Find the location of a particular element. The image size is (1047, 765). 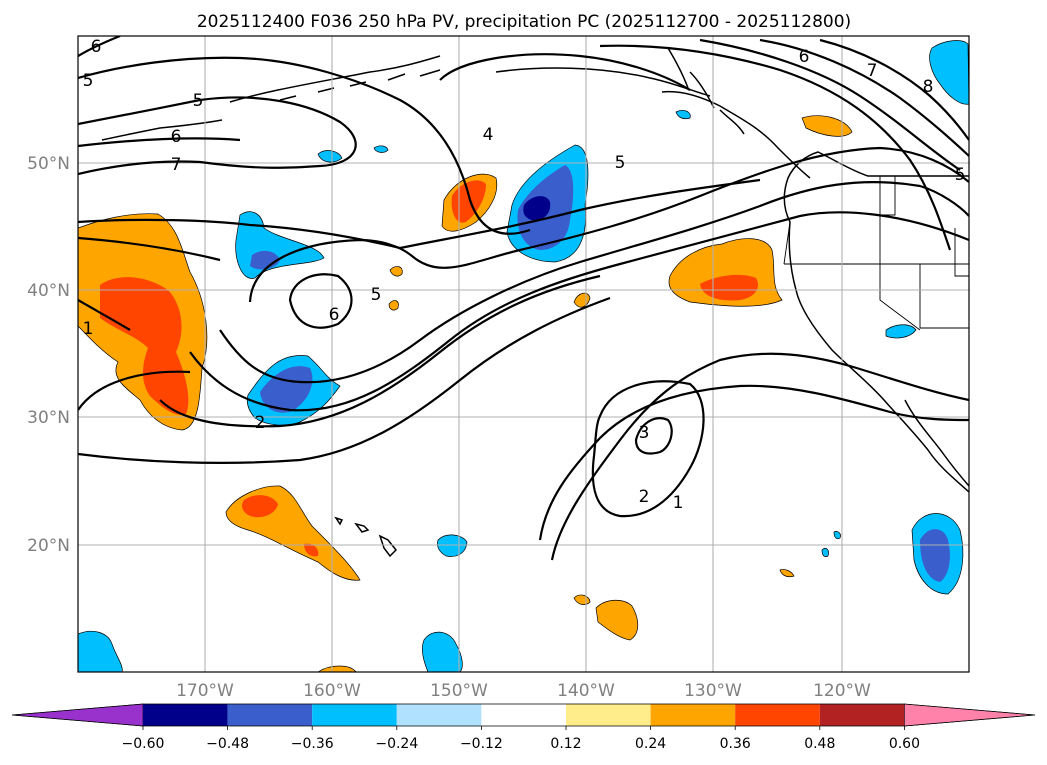

lat-label-50n: 50°N is located at coordinates (48, 164).